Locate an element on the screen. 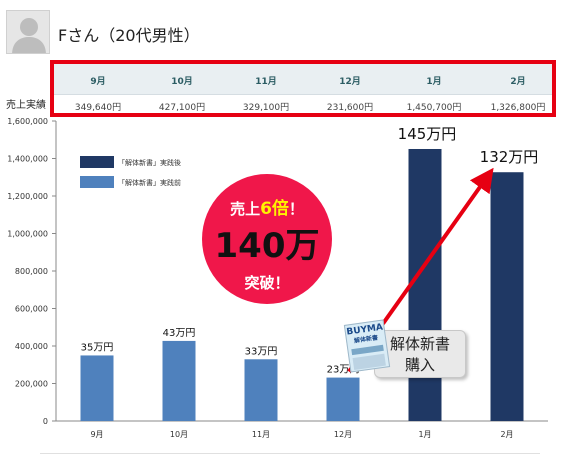  table-value-cell: 427,100円 is located at coordinates (182, 108).